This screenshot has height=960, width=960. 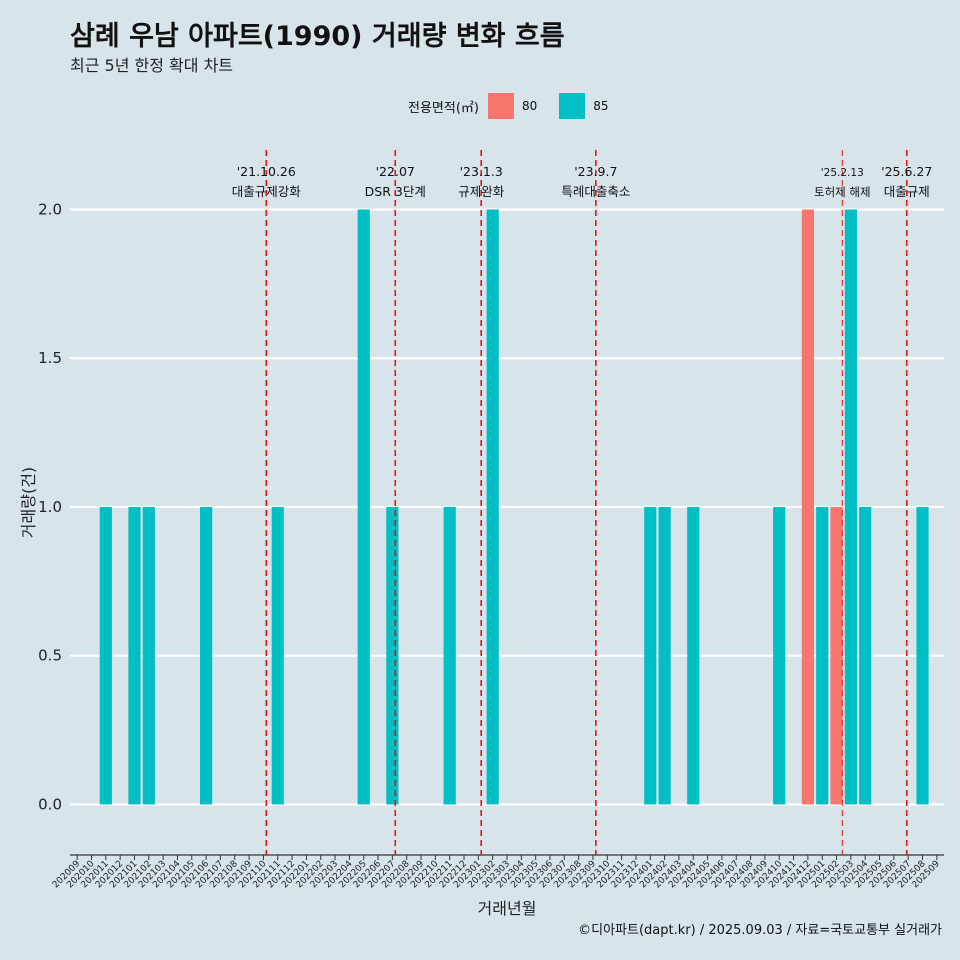 What do you see at coordinates (529, 106) in the screenshot?
I see `legend-label-80: 80` at bounding box center [529, 106].